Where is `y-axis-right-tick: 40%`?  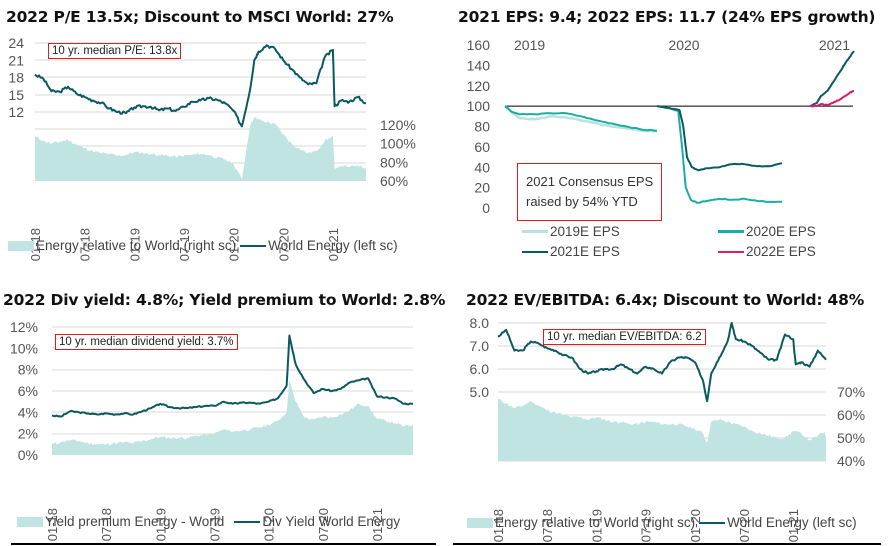
y-axis-right-tick: 40% is located at coordinates (851, 461).